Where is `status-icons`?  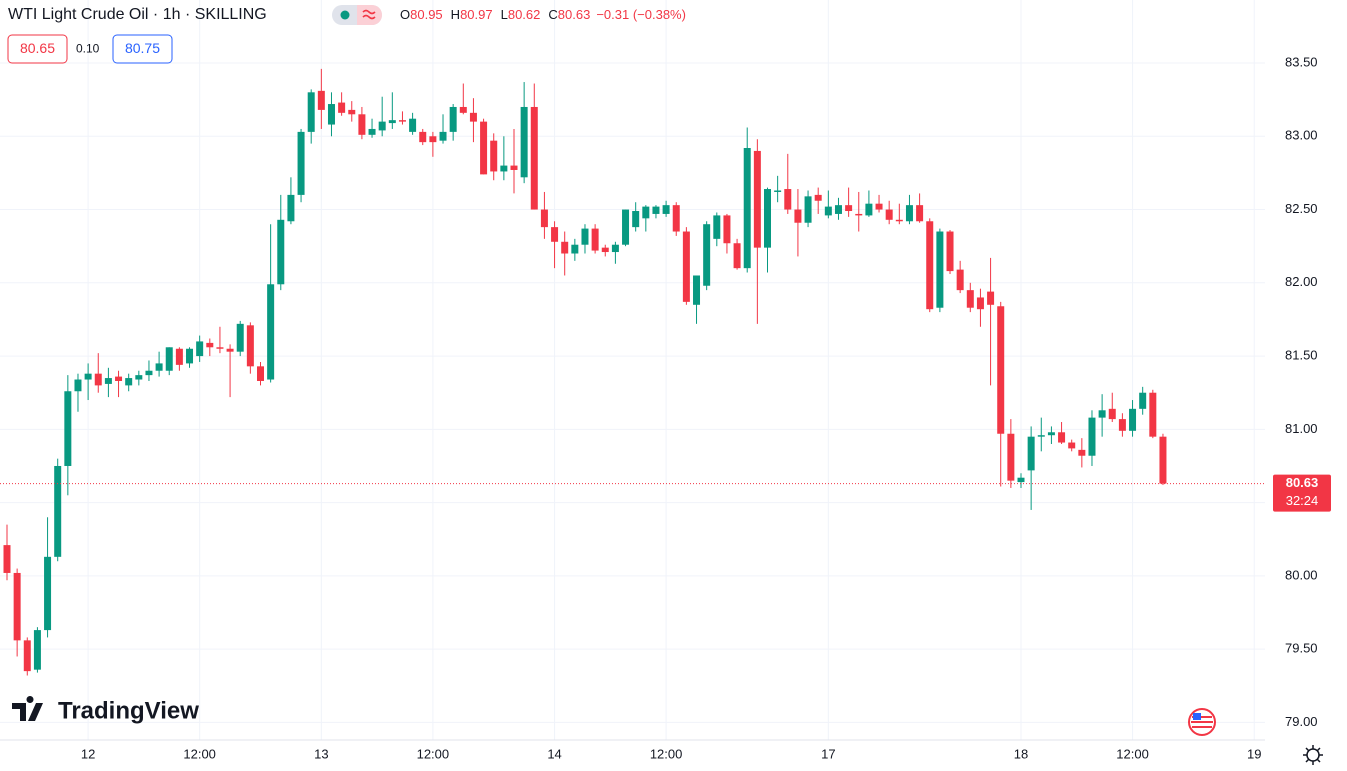
status-icons is located at coordinates (357, 15).